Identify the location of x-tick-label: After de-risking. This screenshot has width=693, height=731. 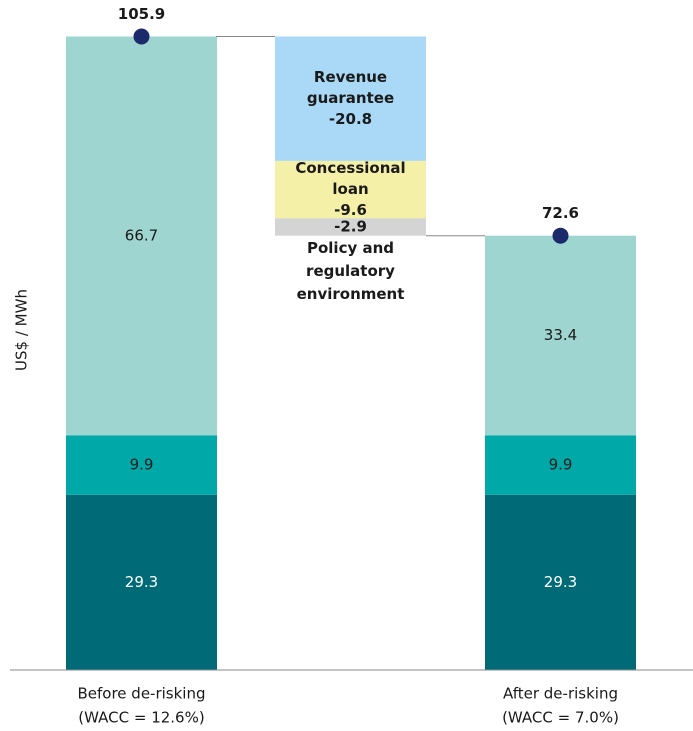
(560, 694).